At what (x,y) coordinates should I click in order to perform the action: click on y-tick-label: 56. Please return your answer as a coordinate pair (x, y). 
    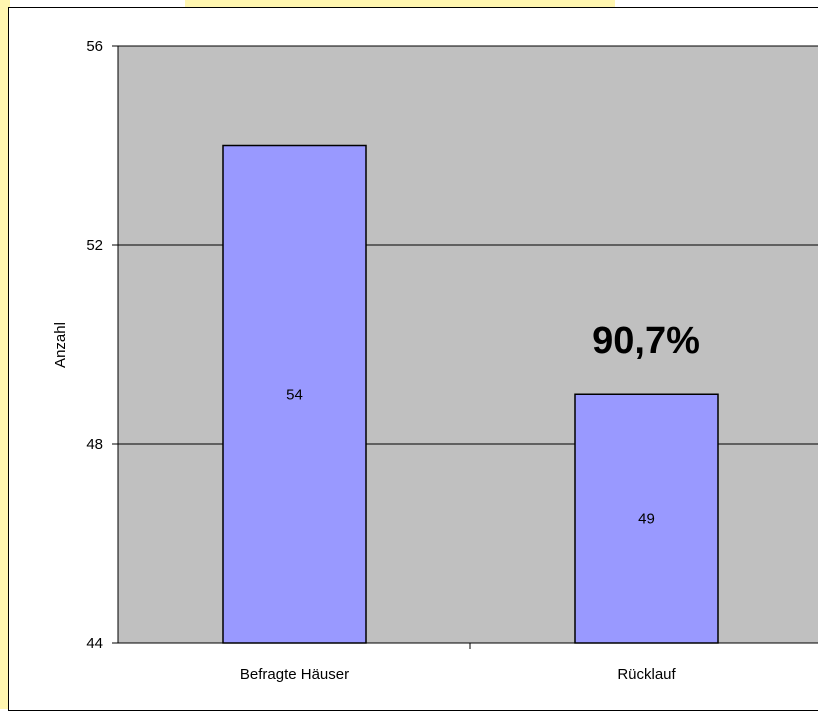
    Looking at the image, I should click on (94, 46).